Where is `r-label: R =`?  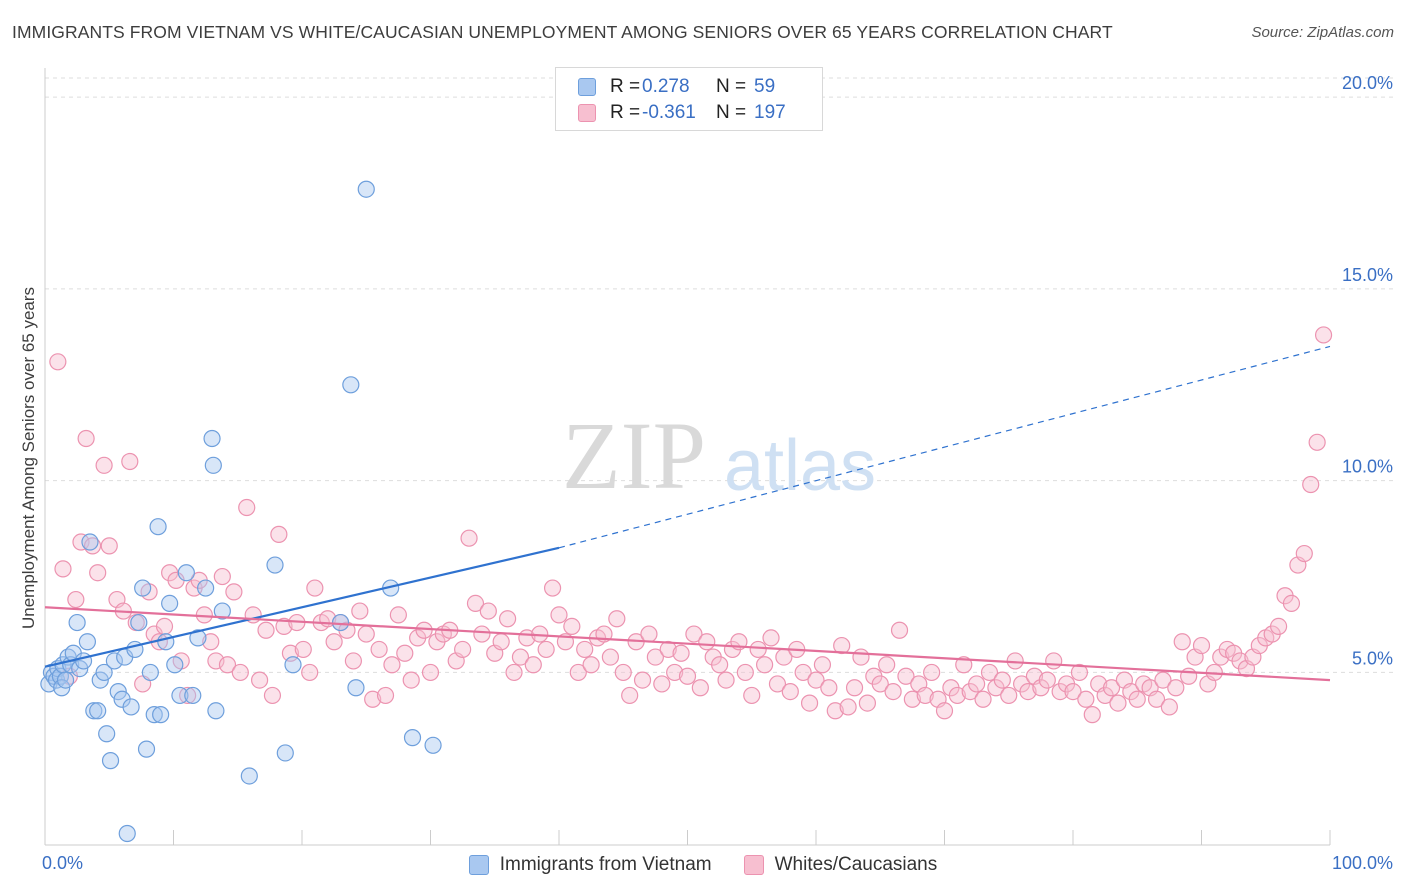
r-label: R = is located at coordinates (625, 86).